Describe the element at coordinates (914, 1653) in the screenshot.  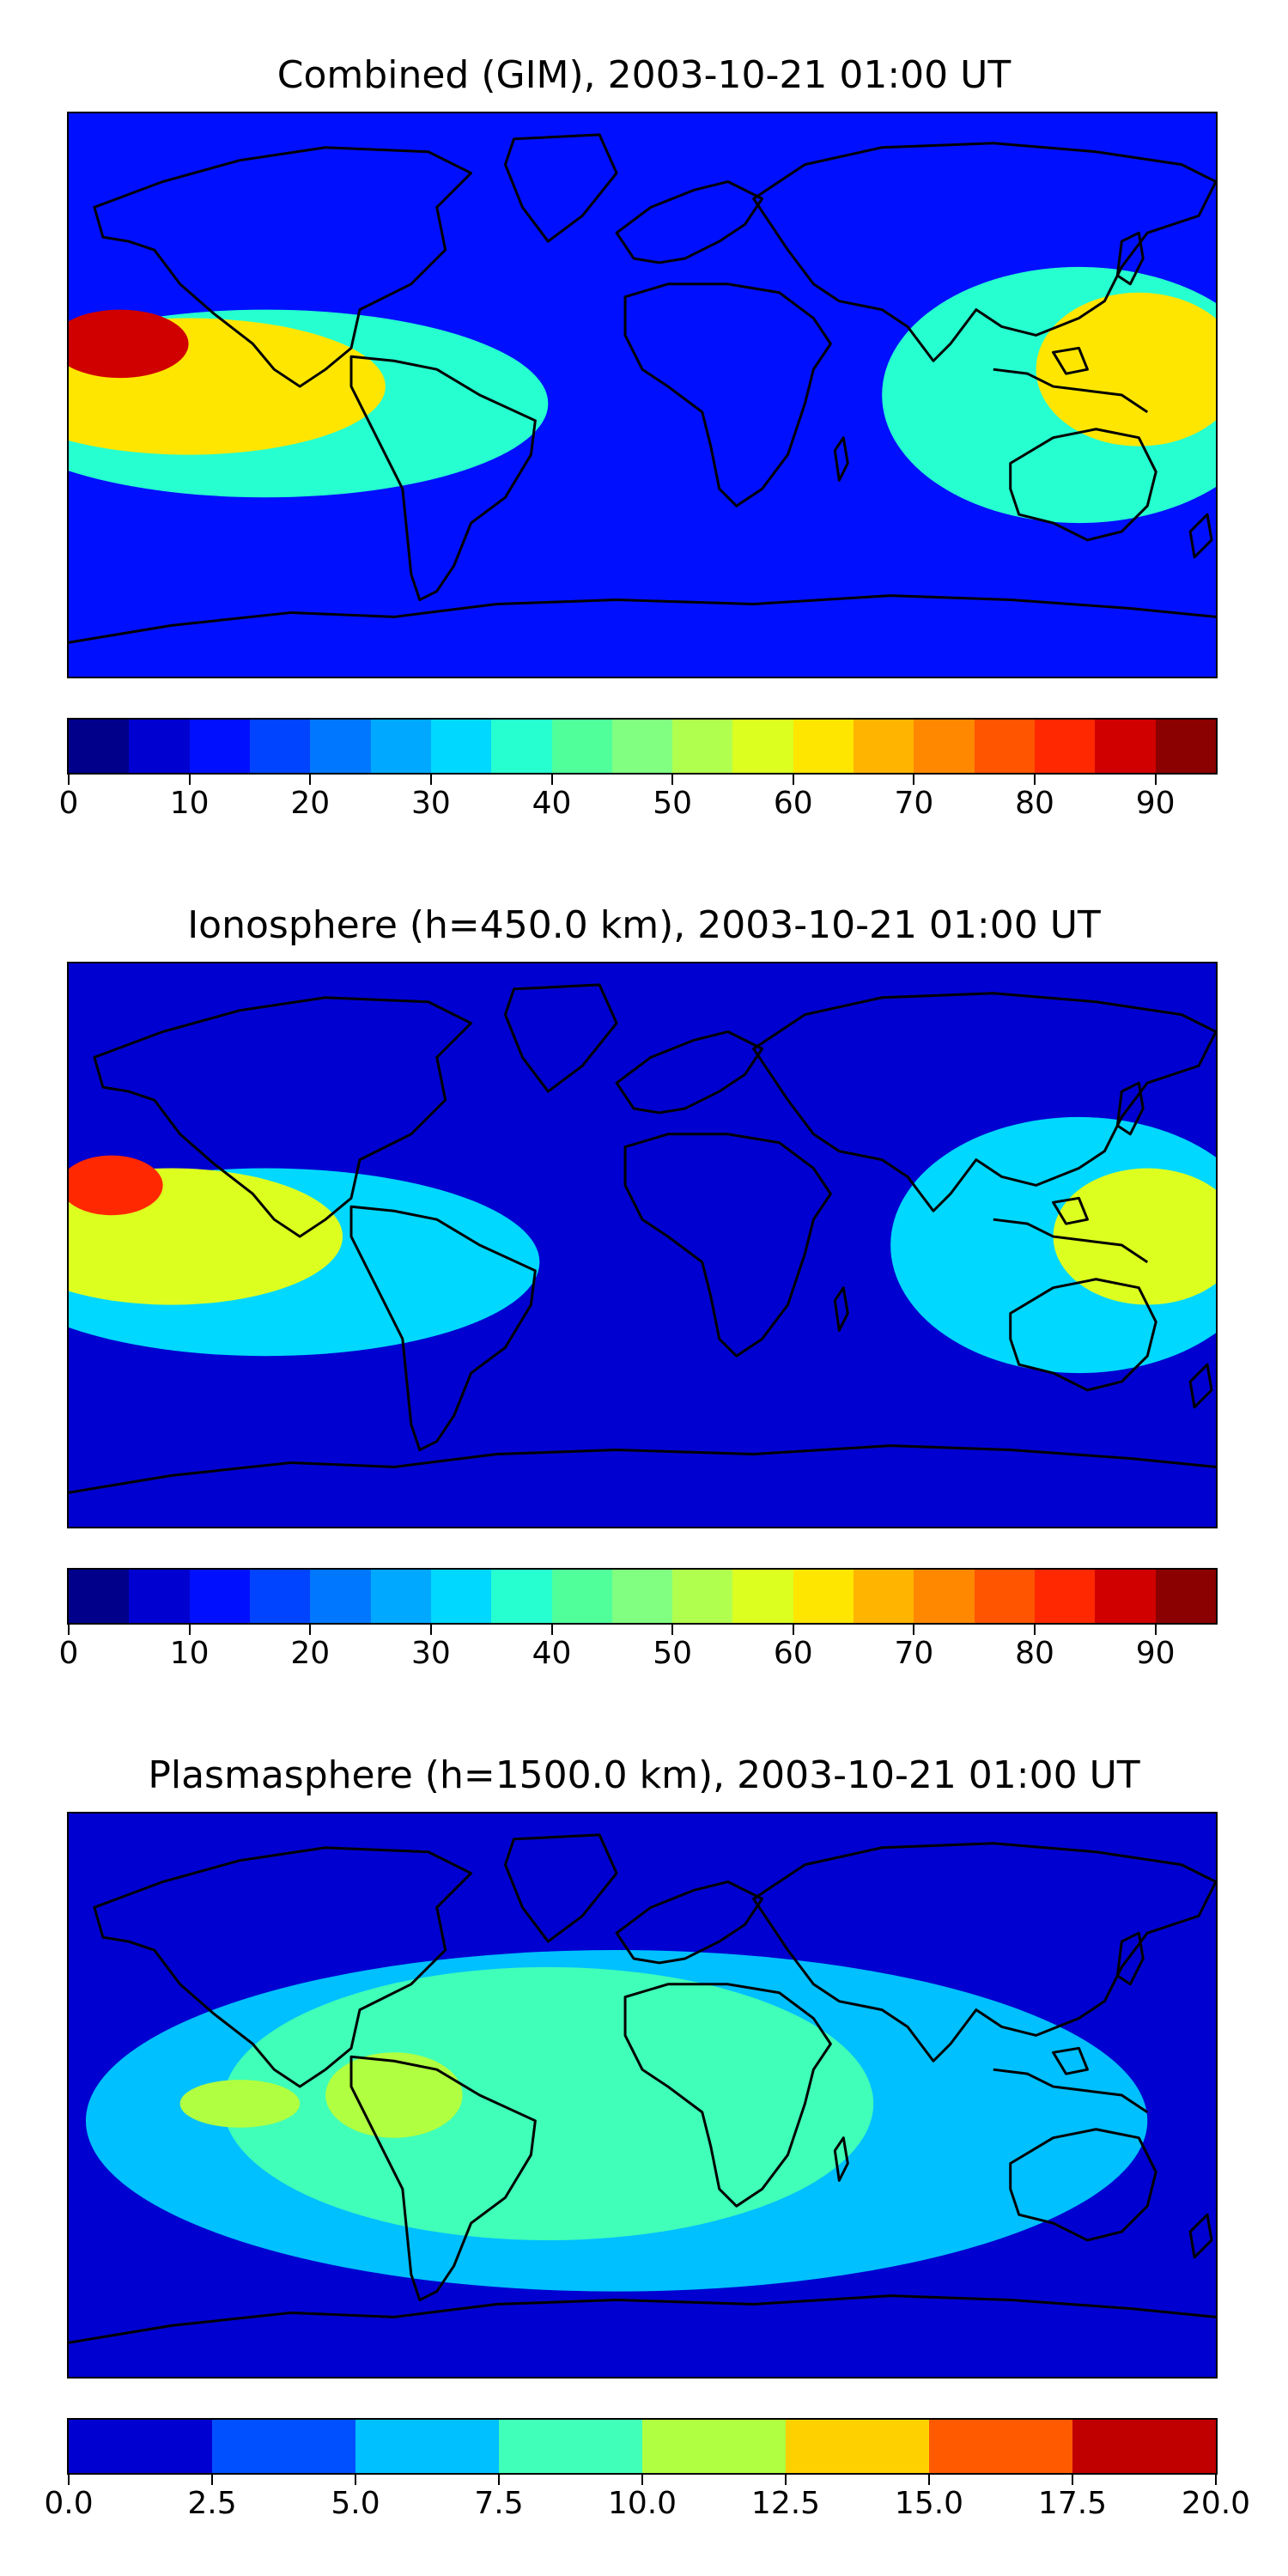
I see `colorbar-tick-label: 70` at that location.